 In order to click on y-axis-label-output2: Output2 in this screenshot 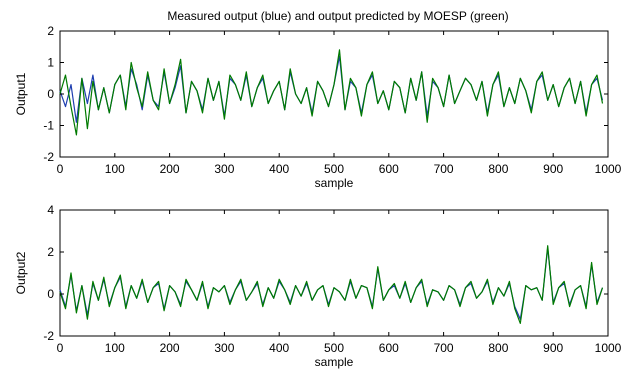, I will do `click(21, 272)`.